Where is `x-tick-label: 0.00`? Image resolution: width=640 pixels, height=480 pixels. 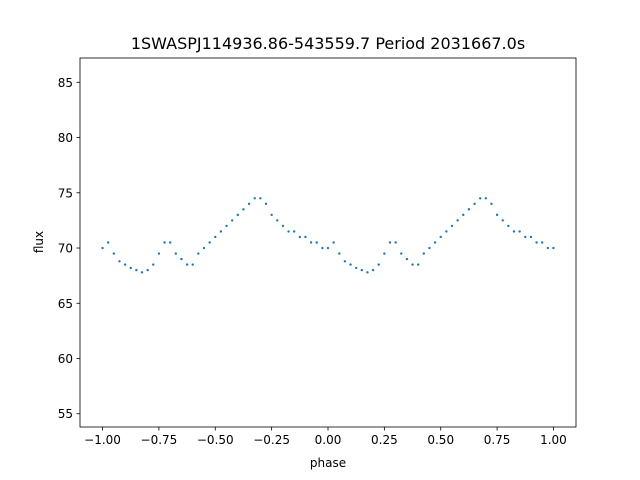
x-tick-label: 0.00 is located at coordinates (328, 440).